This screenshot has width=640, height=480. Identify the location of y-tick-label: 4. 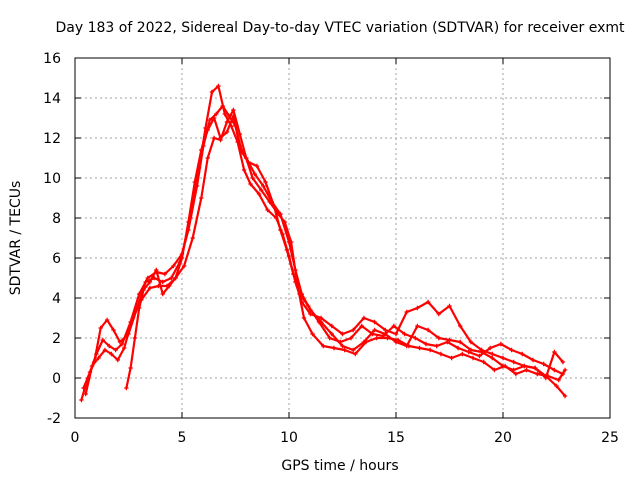
(56, 299).